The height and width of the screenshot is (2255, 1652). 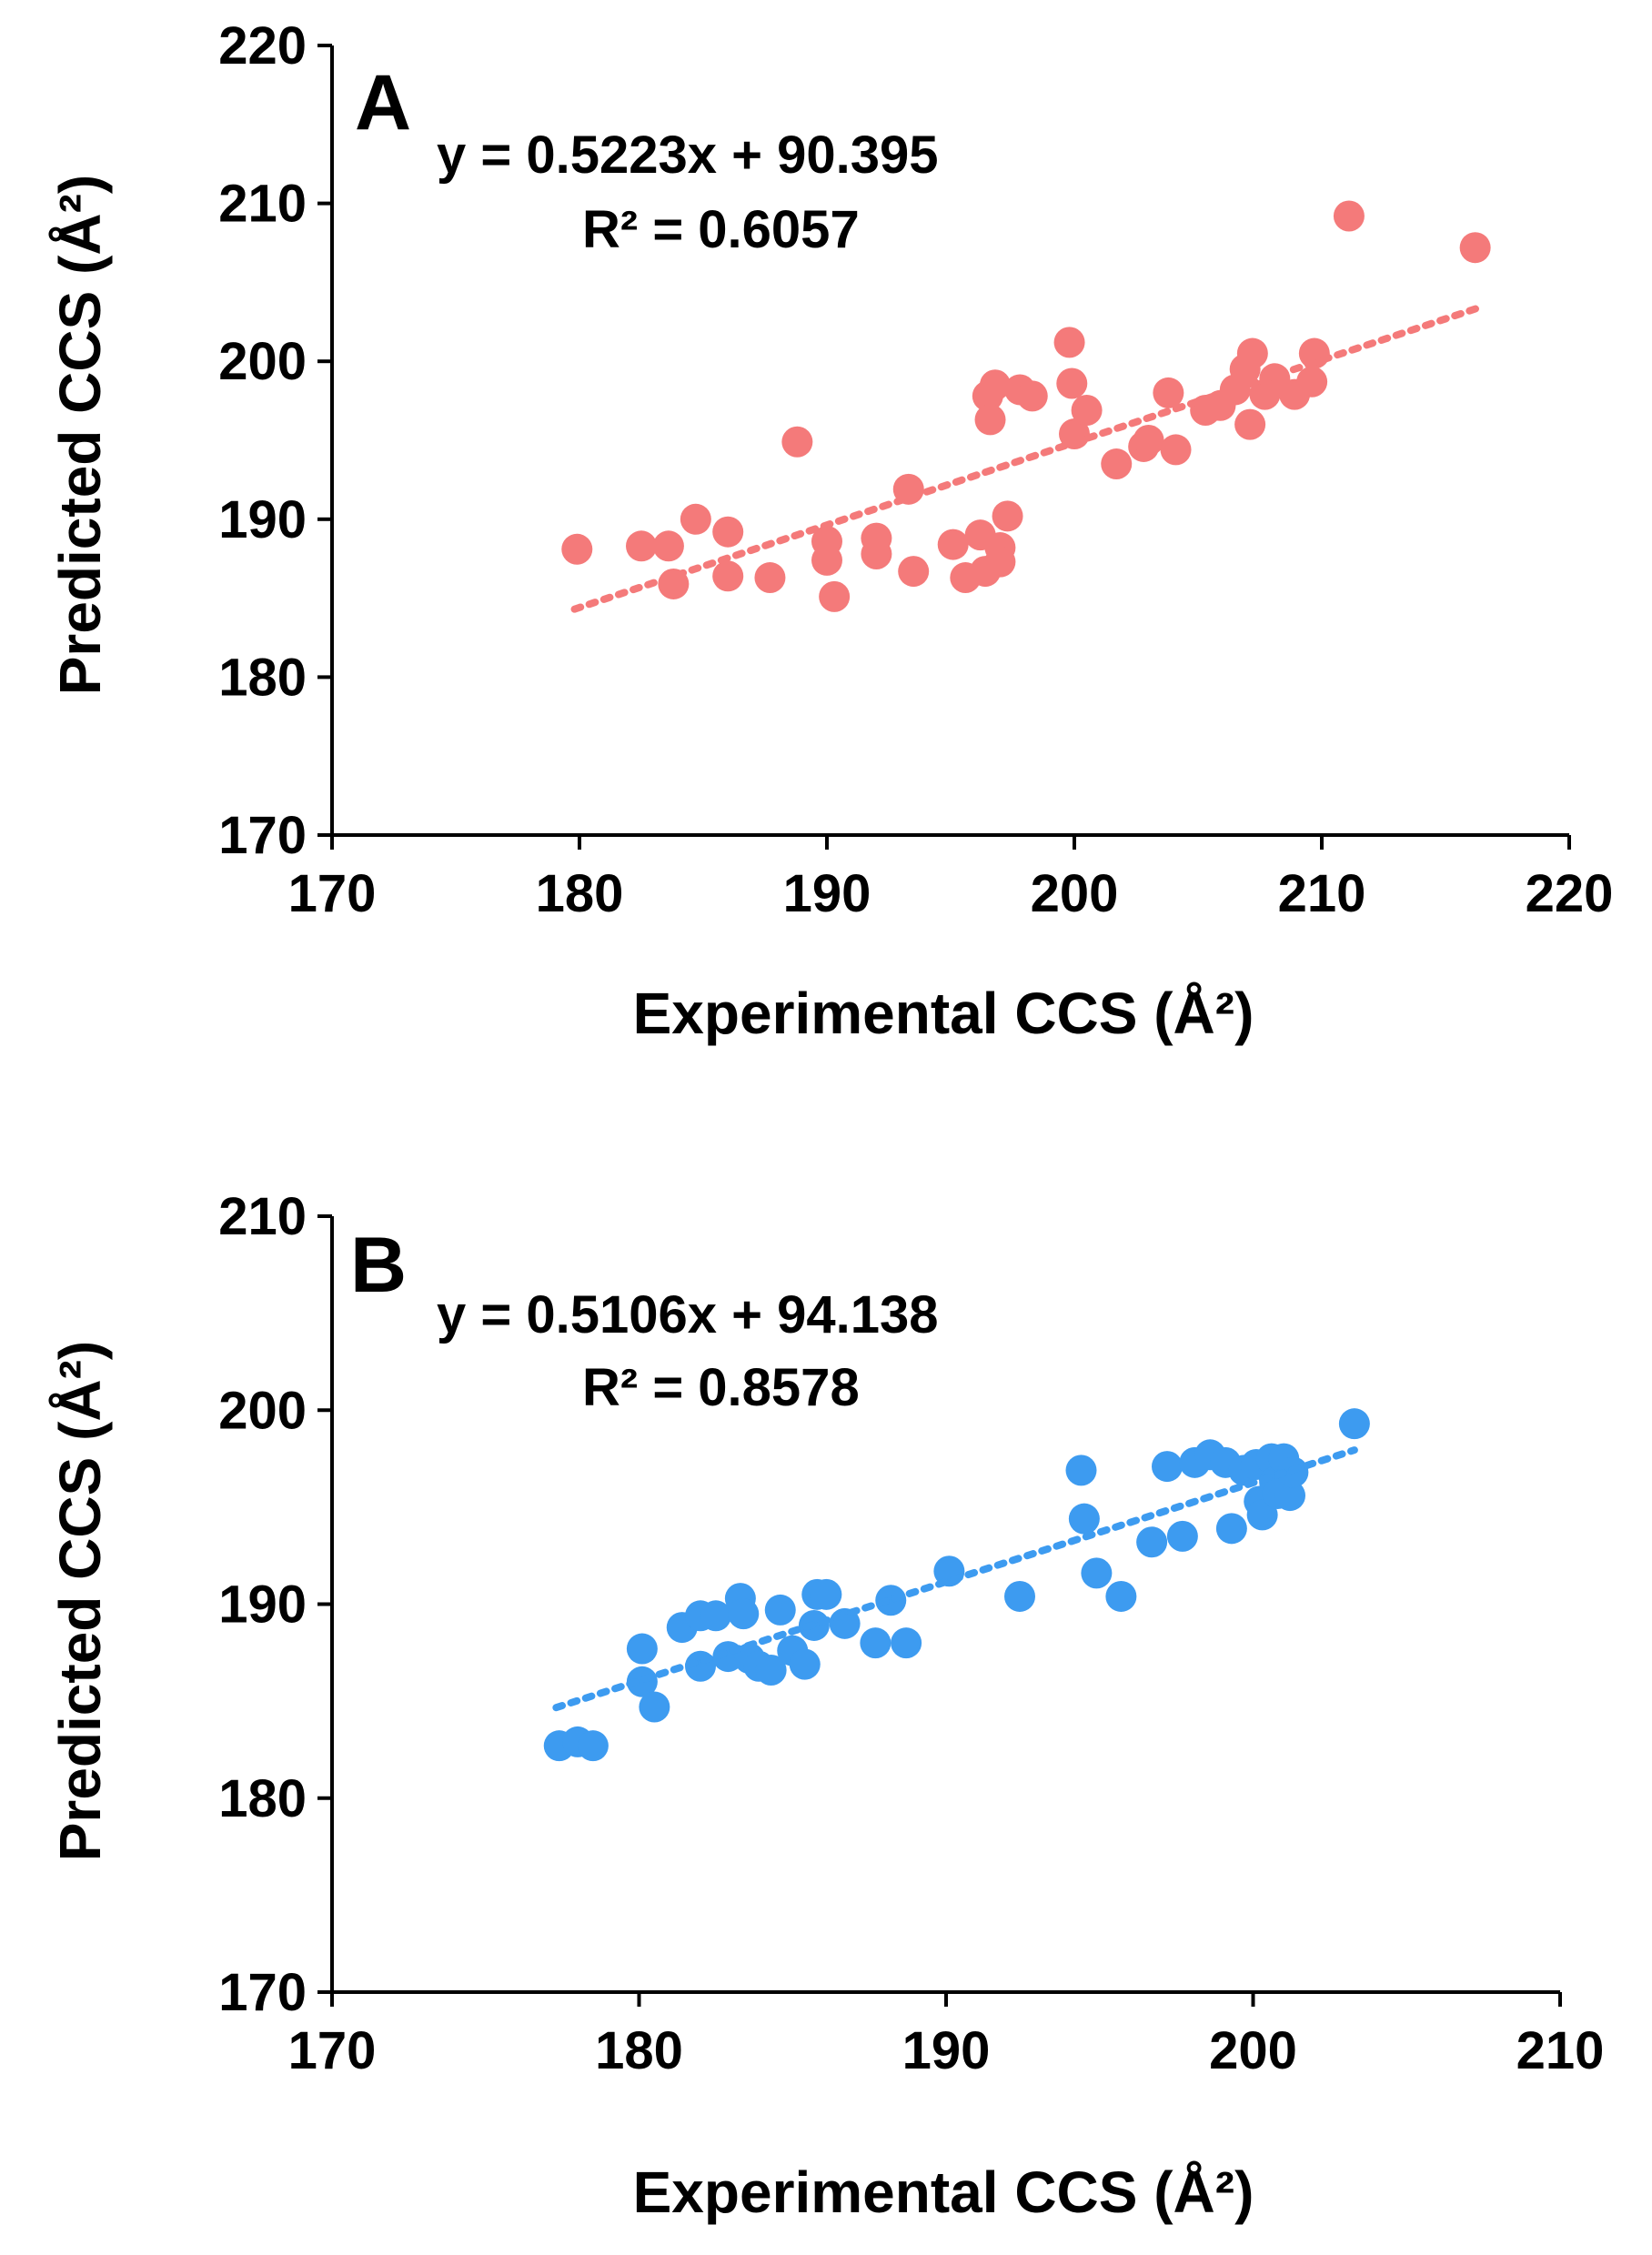 I want to click on panel-b-y-tick-label: 200, so click(x=262, y=1410).